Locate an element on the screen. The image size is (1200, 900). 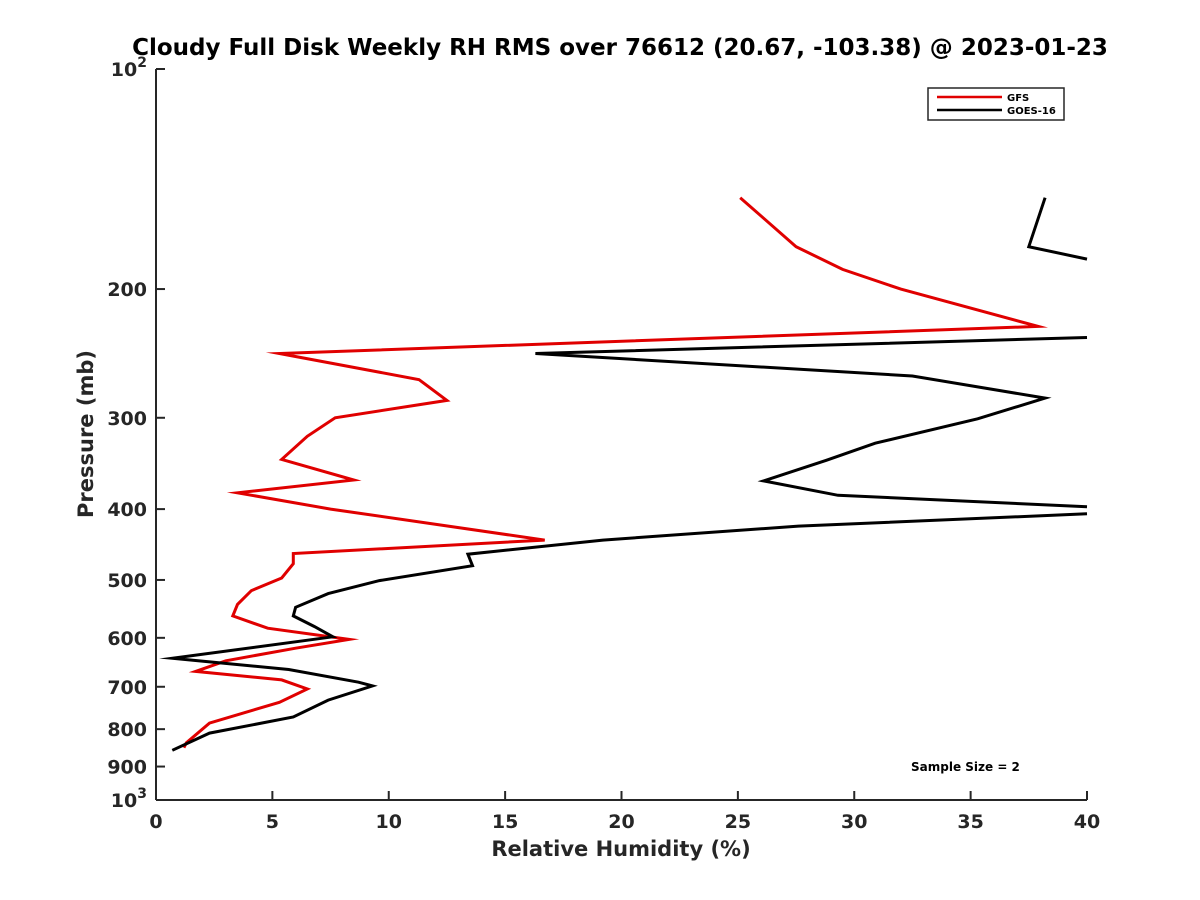
x-tick-label: 30 is located at coordinates (854, 822).